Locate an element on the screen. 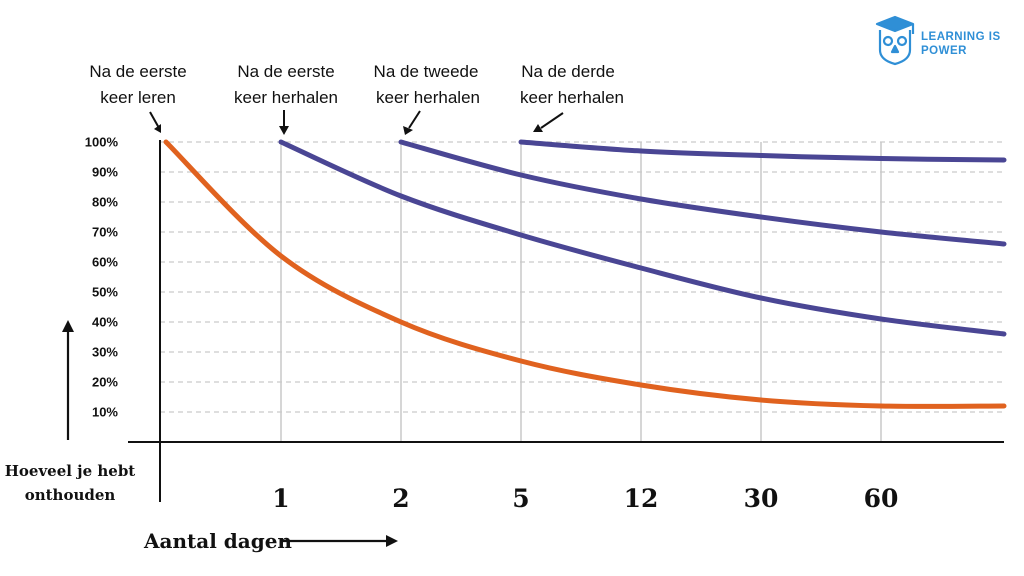  annotation-second-repetition: Na de tweede keer herhalen is located at coordinates (427, 98).